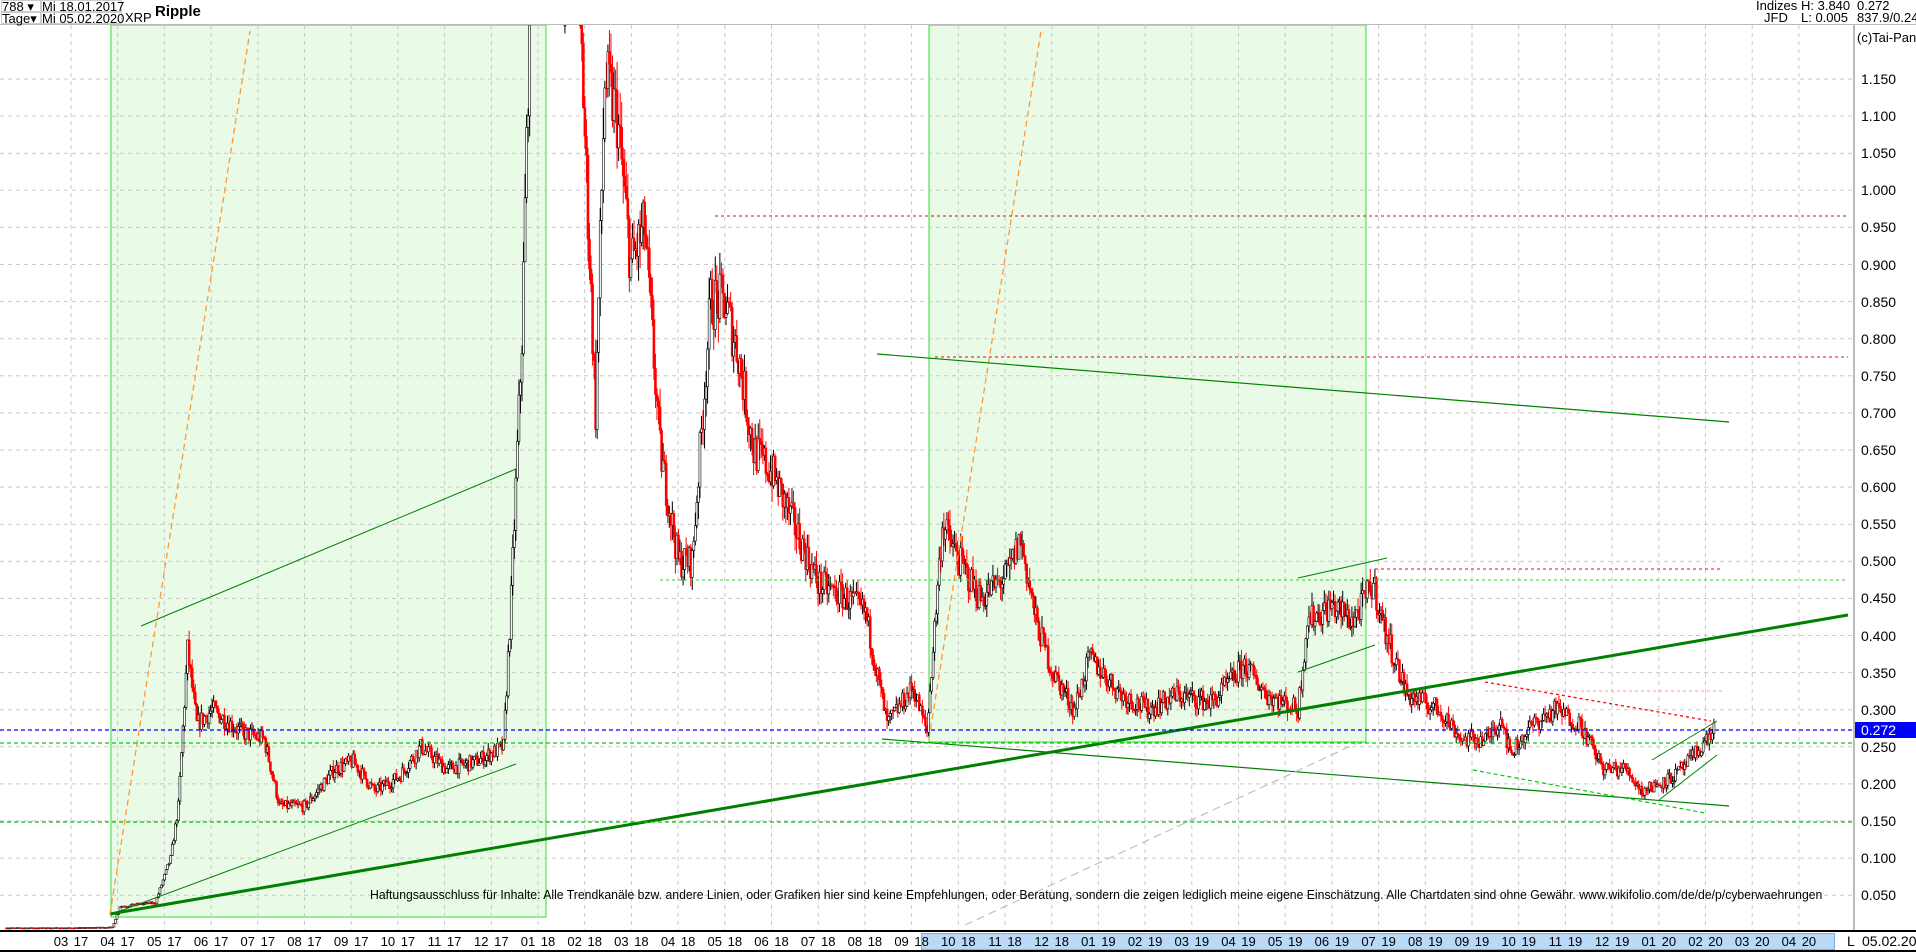  What do you see at coordinates (314, 839) in the screenshot?
I see `trend-channel-lower` at bounding box center [314, 839].